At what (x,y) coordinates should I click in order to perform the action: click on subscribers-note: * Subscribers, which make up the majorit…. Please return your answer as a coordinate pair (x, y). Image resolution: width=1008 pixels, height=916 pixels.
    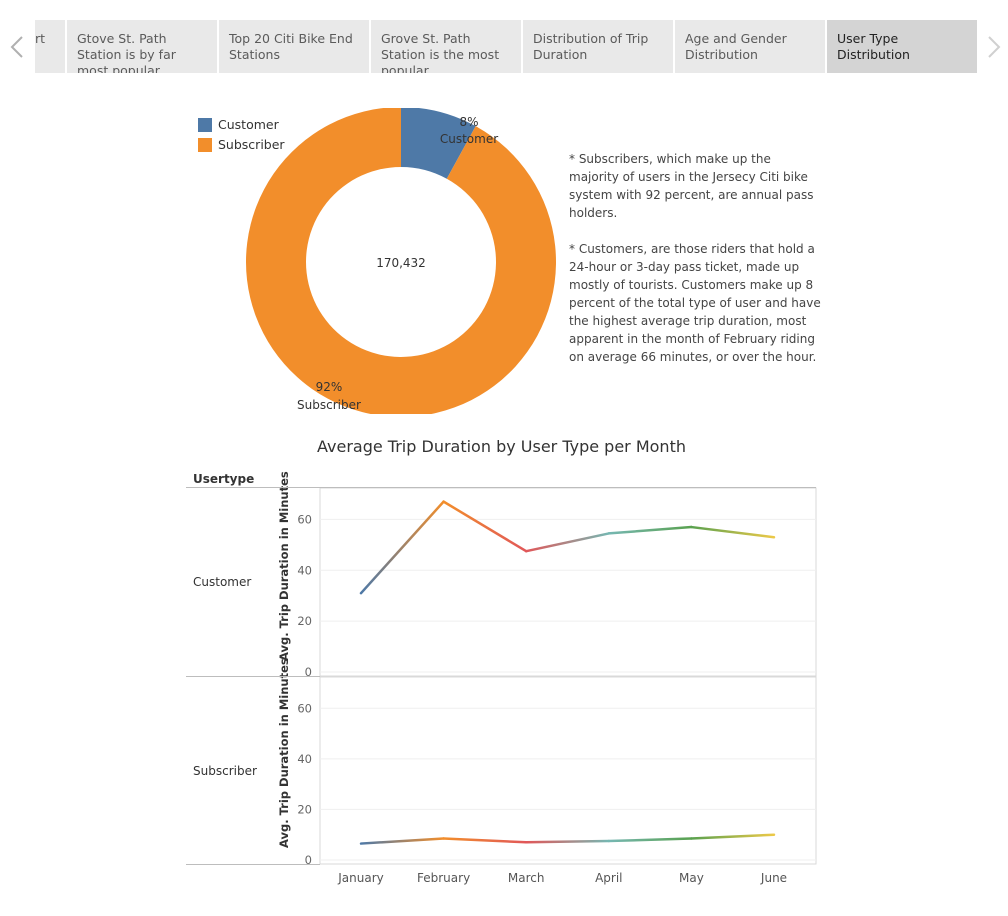
    Looking at the image, I should click on (691, 186).